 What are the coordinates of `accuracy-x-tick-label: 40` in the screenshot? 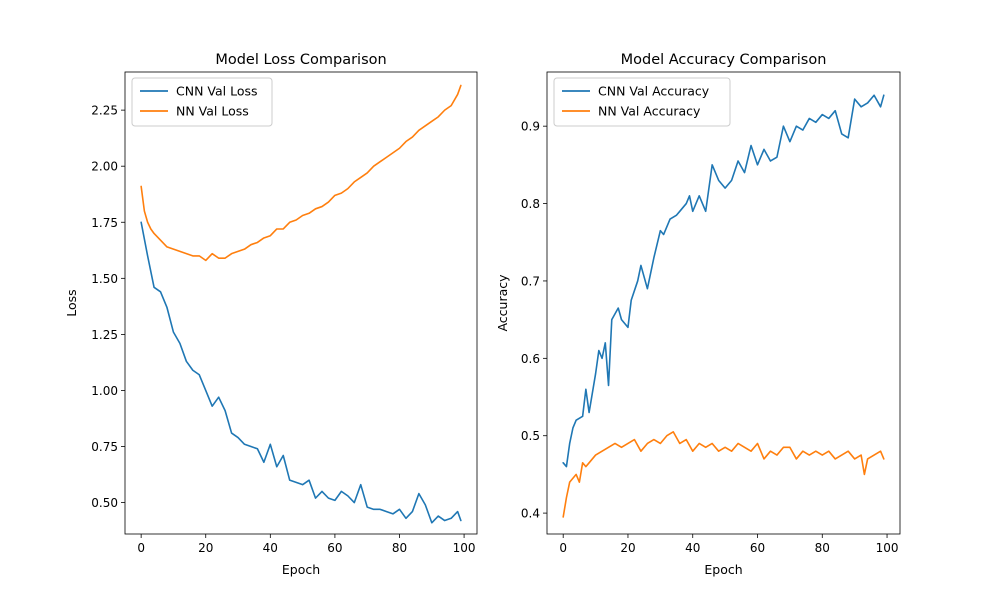 It's located at (692, 548).